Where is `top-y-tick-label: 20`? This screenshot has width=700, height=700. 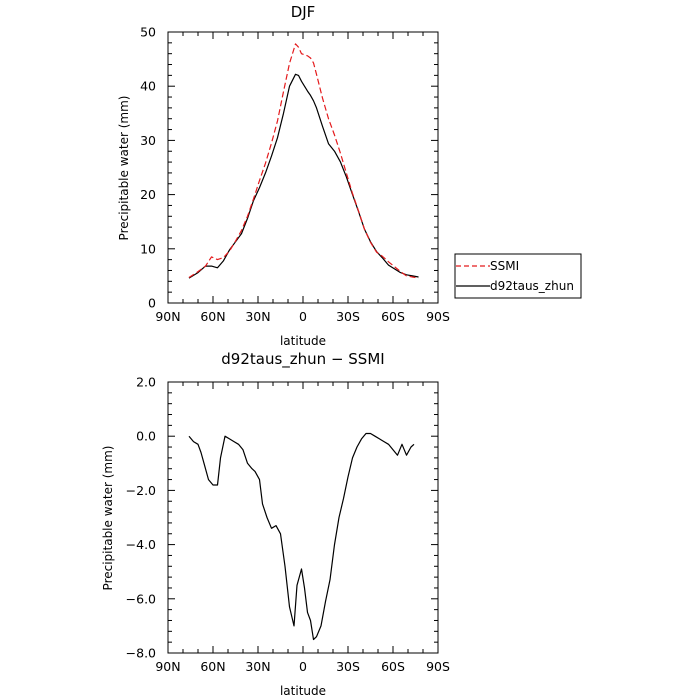
top-y-tick-label: 20 is located at coordinates (148, 194).